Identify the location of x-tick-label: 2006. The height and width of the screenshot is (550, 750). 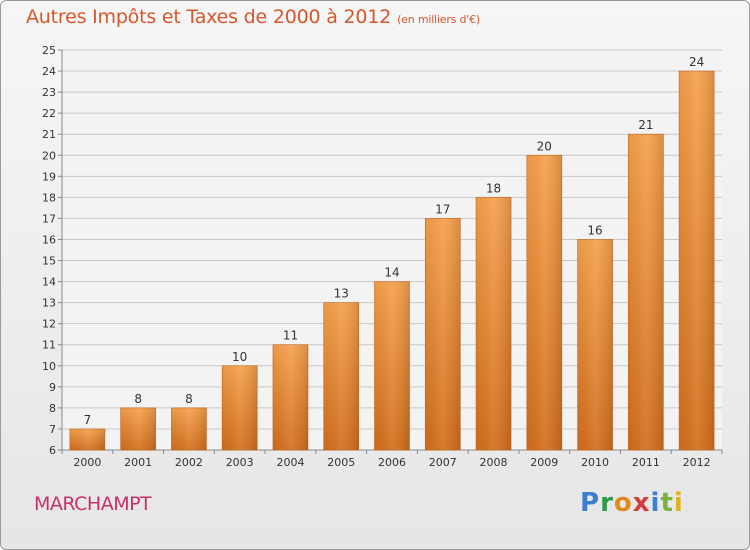
(392, 462).